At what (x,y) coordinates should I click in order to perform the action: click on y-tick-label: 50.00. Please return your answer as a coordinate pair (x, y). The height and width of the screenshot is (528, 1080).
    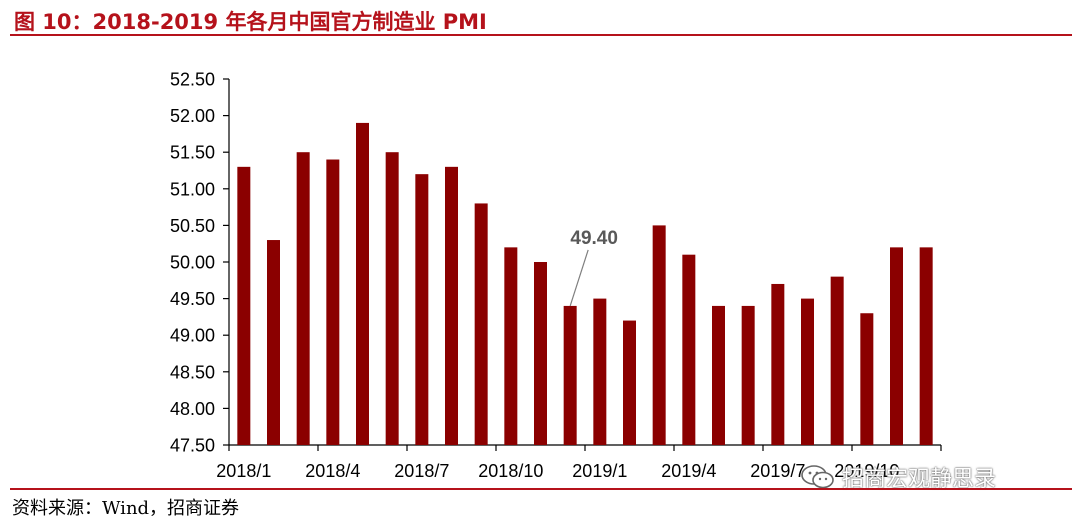
    Looking at the image, I should click on (192, 263).